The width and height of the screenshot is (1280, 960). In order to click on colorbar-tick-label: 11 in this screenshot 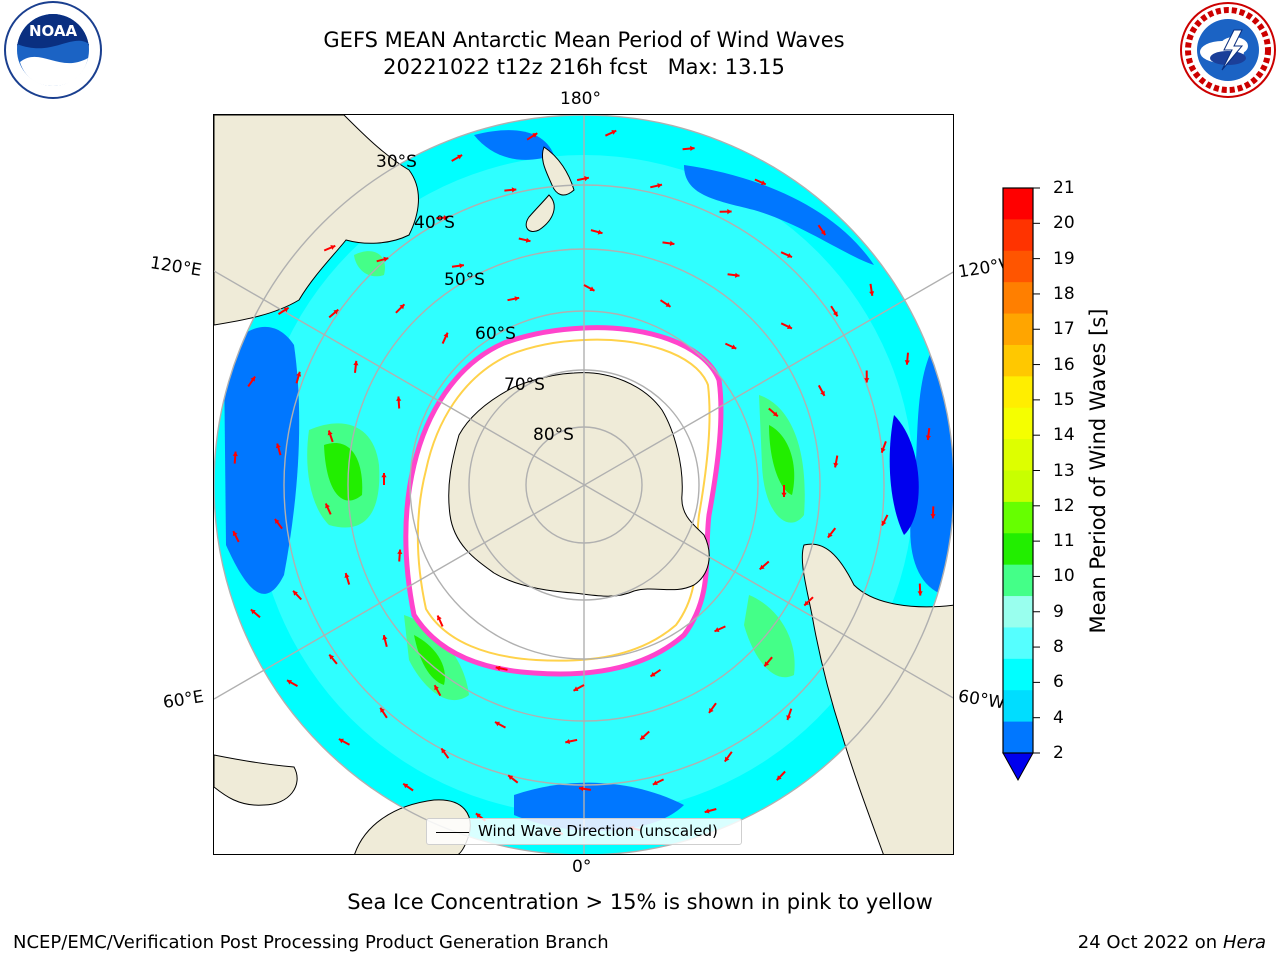, I will do `click(1064, 541)`.